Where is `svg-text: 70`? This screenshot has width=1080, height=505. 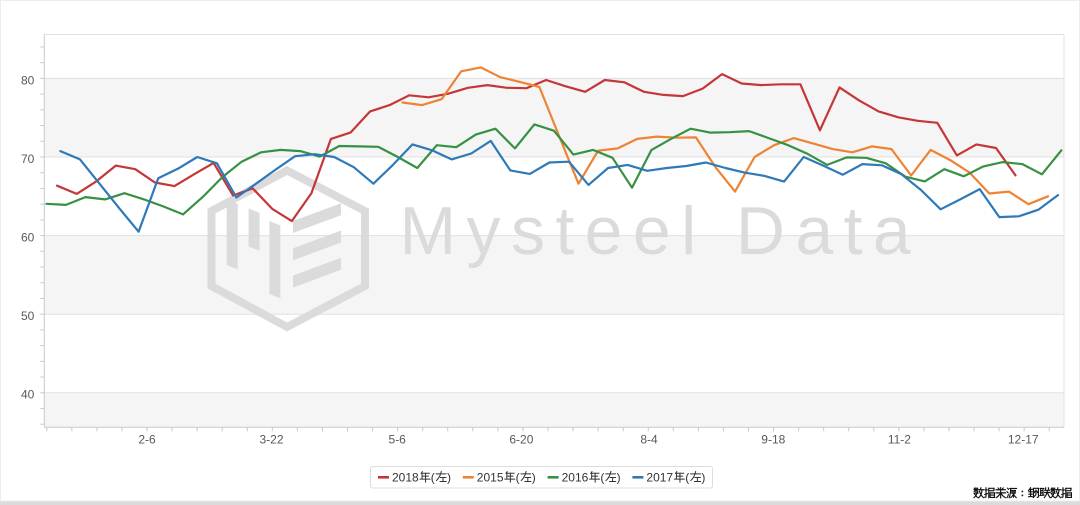
svg-text: 70 is located at coordinates (28, 159).